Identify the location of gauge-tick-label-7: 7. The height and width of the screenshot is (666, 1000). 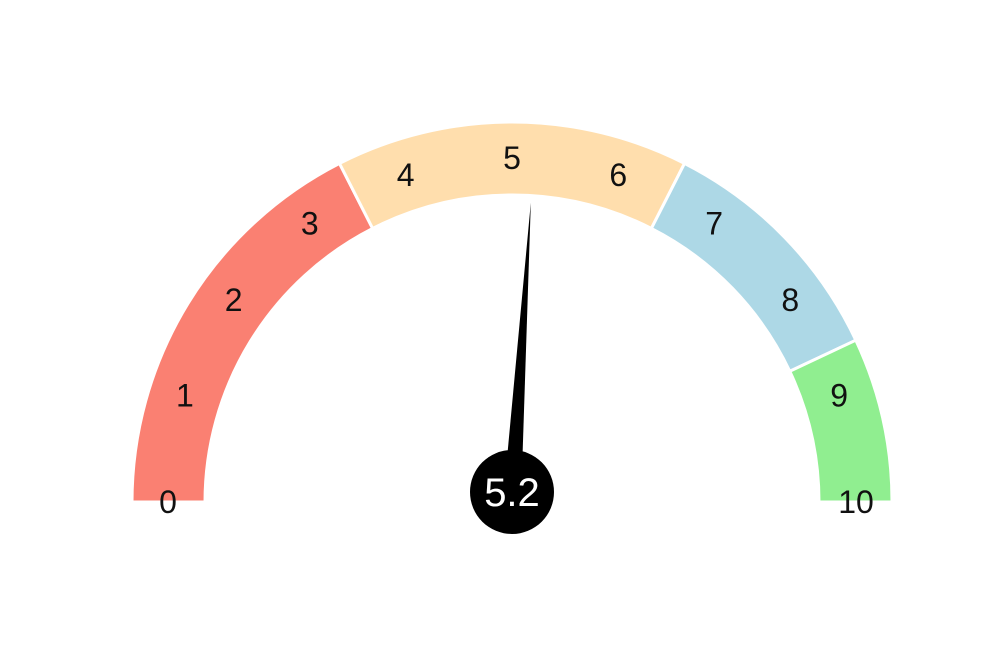
(714, 224).